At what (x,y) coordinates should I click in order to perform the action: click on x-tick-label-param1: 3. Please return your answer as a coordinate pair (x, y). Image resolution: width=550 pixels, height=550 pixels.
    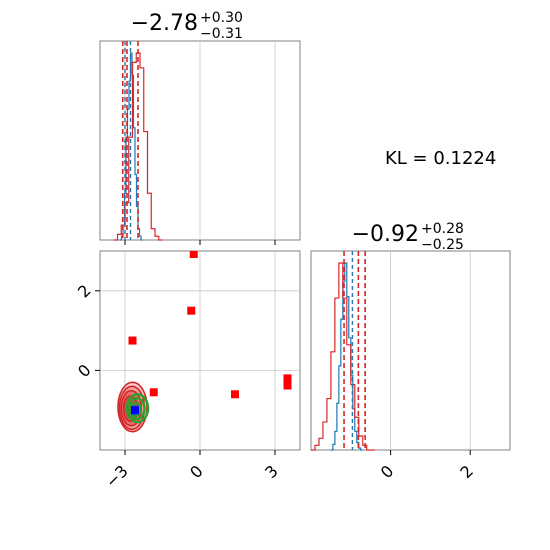
    Looking at the image, I should click on (271, 471).